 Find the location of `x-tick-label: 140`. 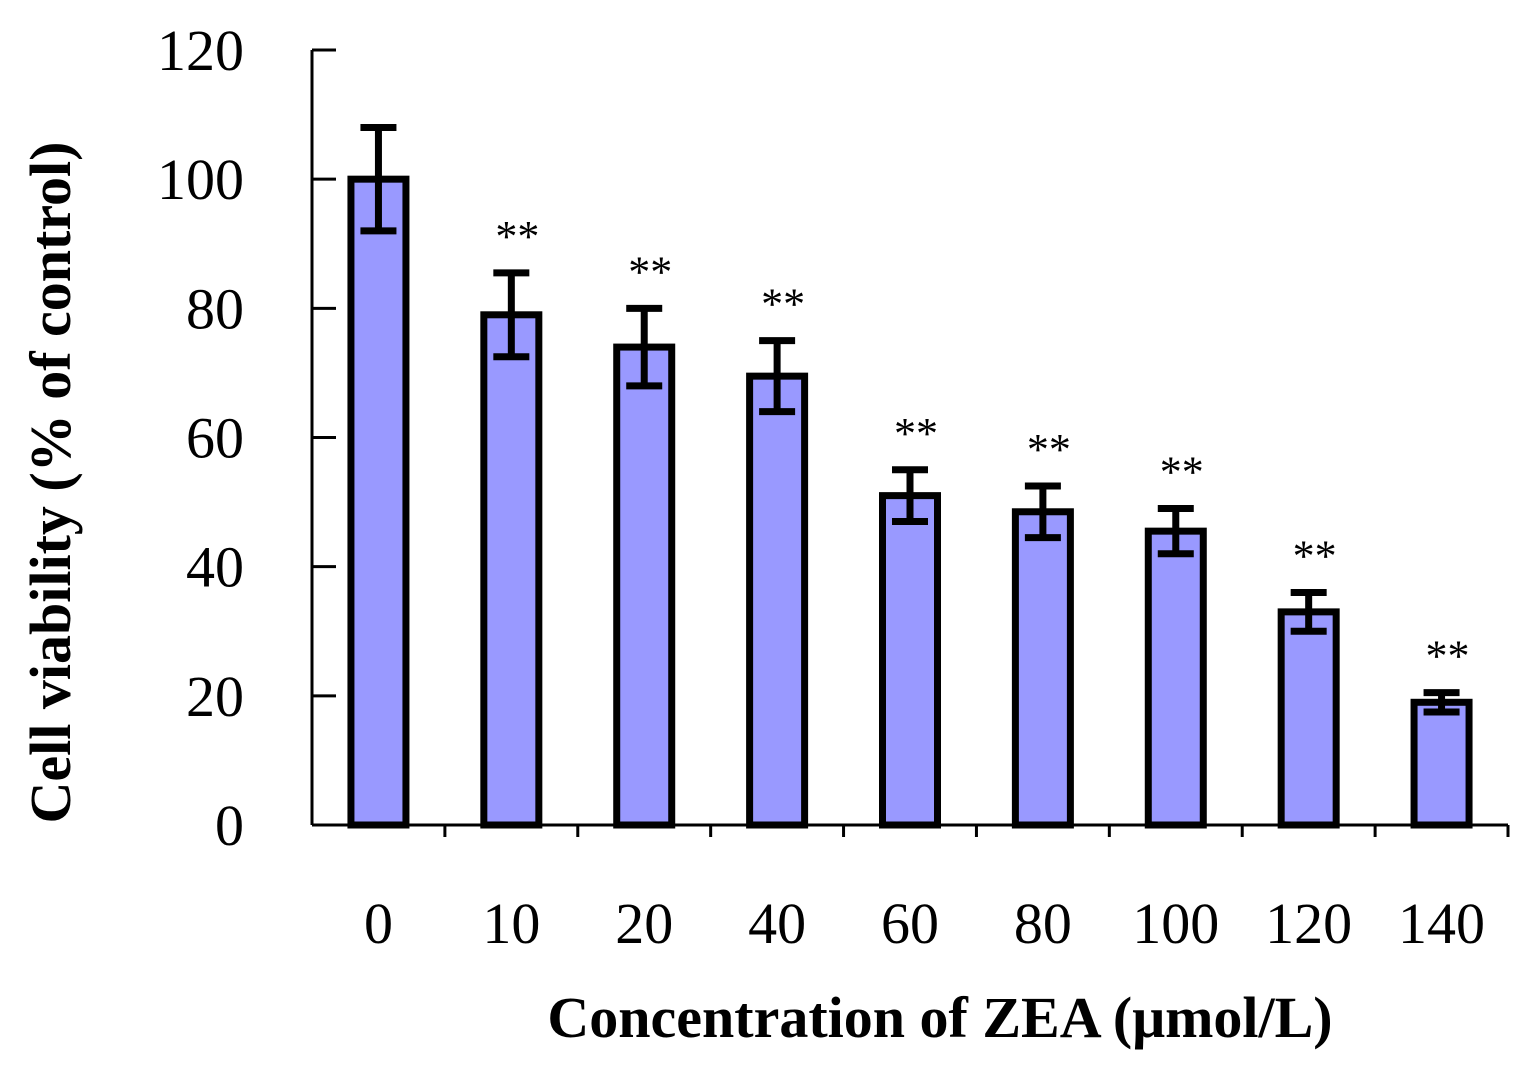

x-tick-label: 140 is located at coordinates (1441, 923).